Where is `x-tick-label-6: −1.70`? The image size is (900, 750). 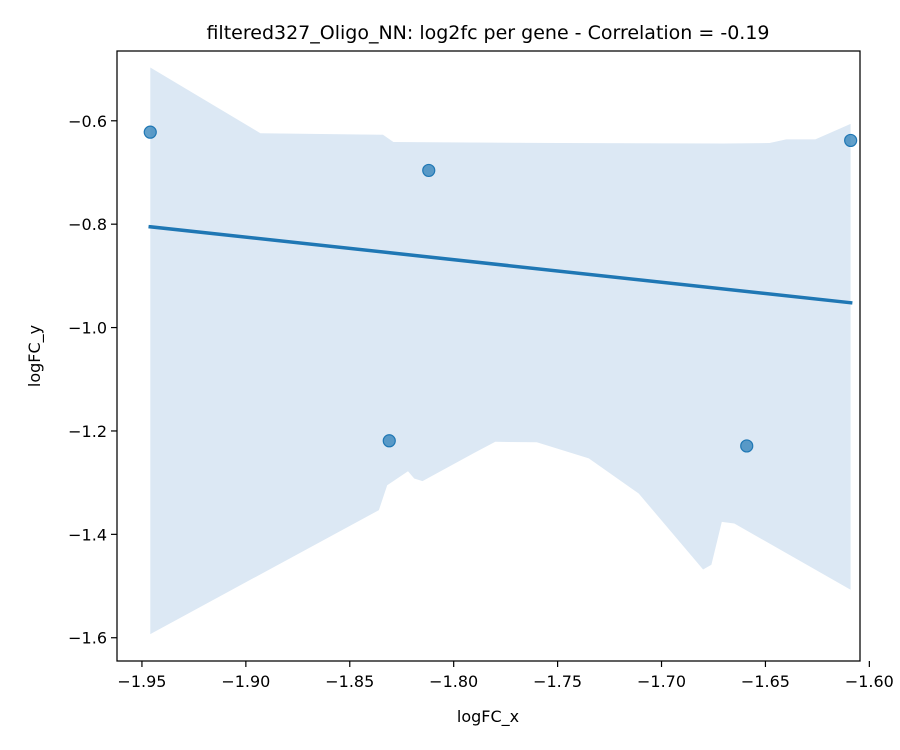
x-tick-label-6: −1.70 is located at coordinates (661, 681).